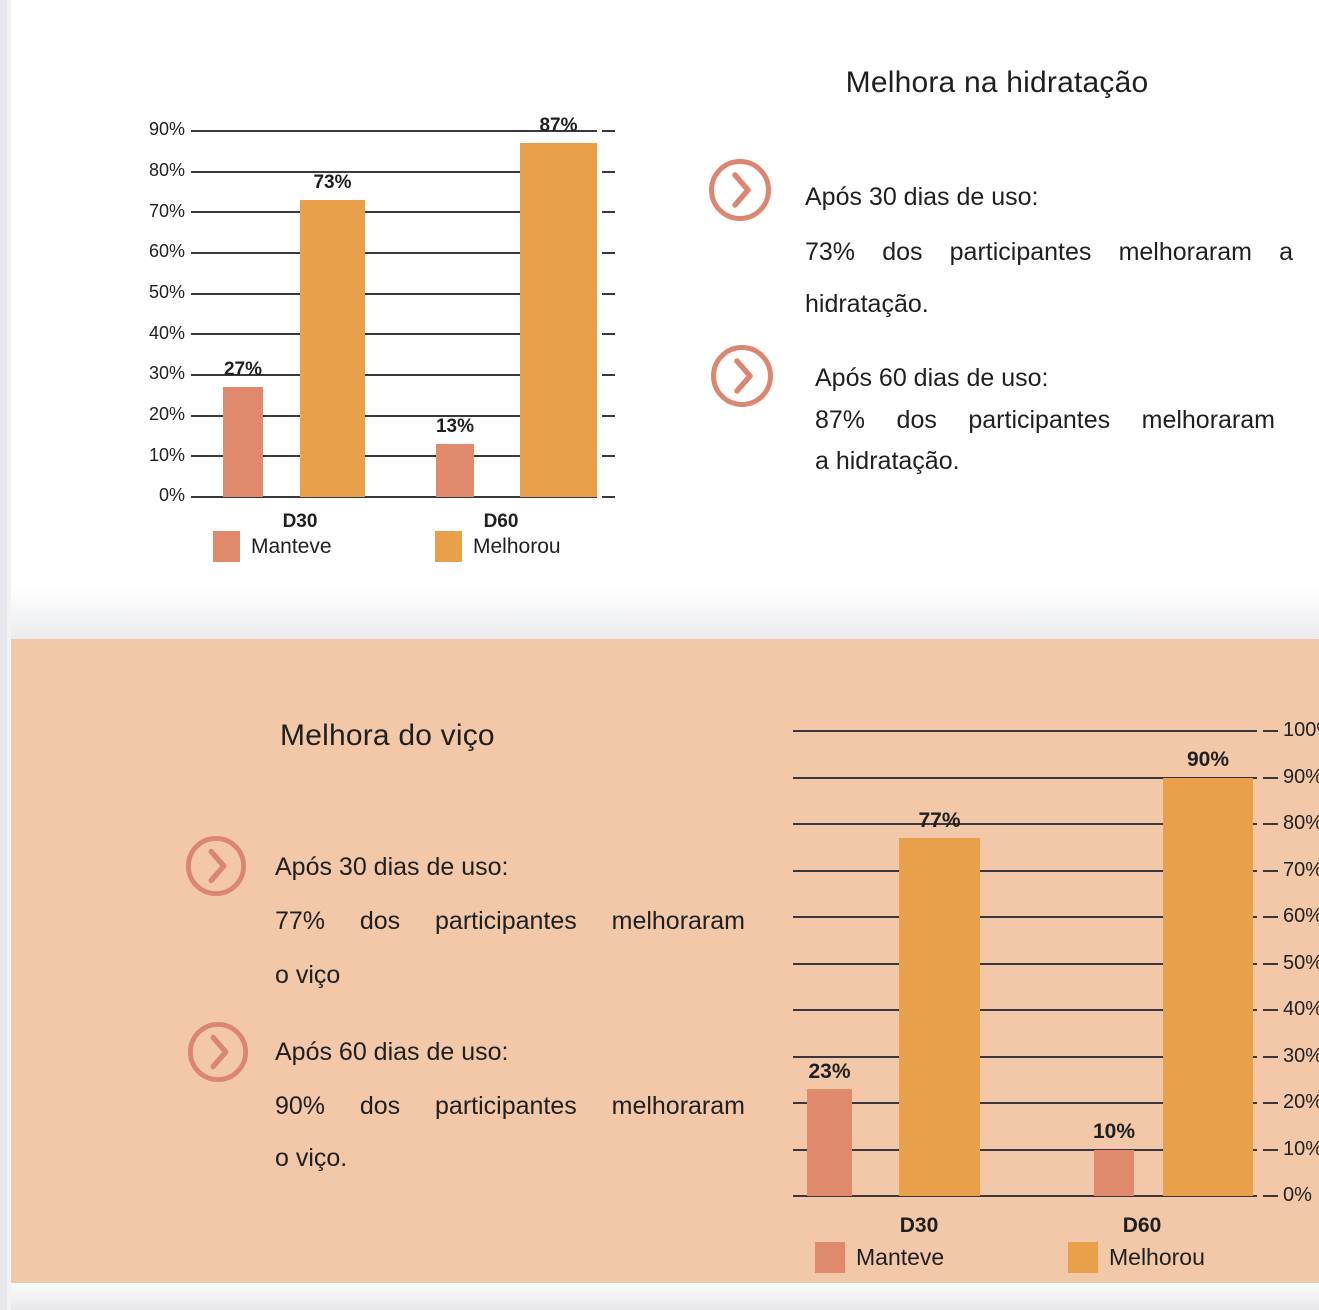  I want to click on bar-value-label: 13%, so click(455, 427).